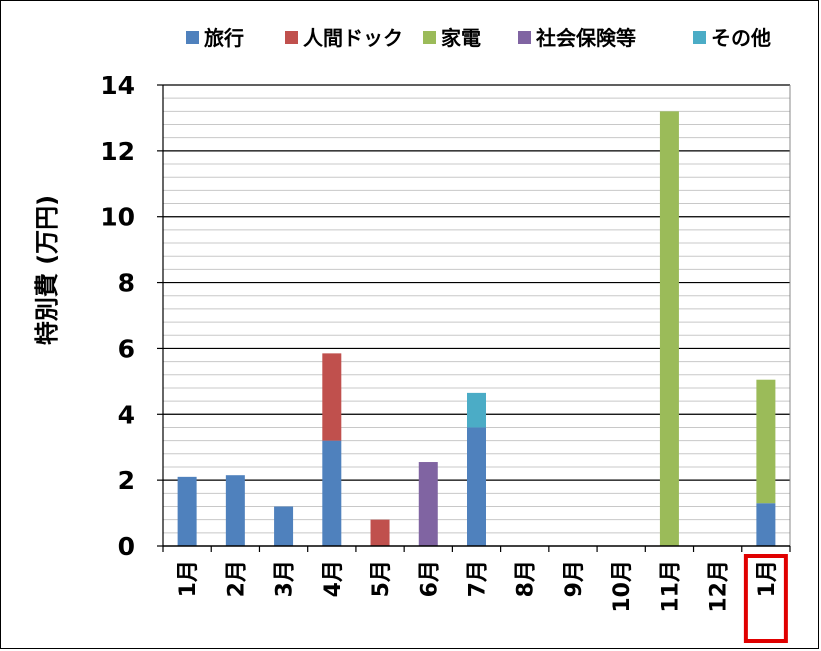  Describe the element at coordinates (117, 316) in the screenshot. I see `y-tick-labels: 0 2 4 6 8 10 12 14` at that location.